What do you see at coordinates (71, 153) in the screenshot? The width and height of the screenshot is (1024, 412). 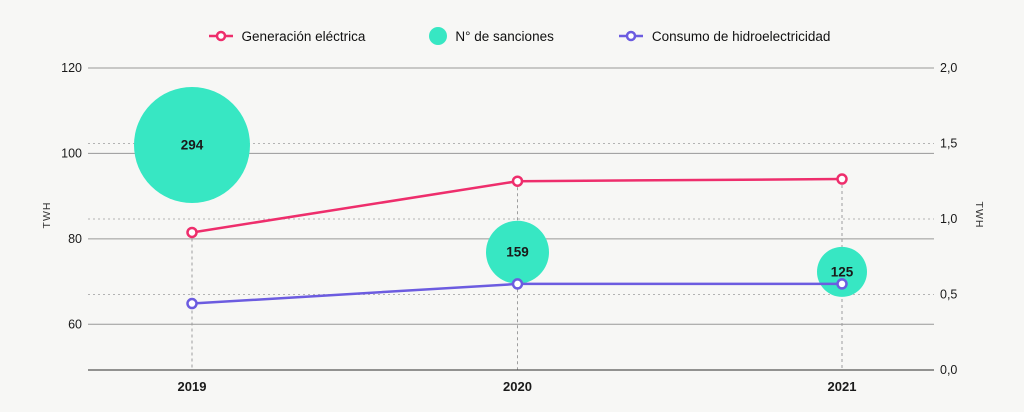 I see `left-tick-label: 100` at bounding box center [71, 153].